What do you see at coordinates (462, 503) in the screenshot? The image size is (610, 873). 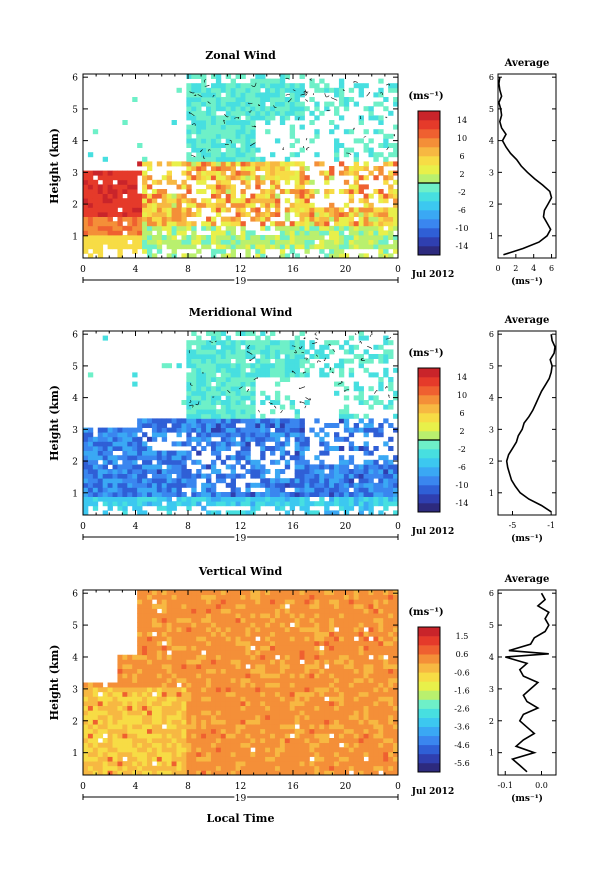 I see `colorbar-tick-label: -14` at bounding box center [462, 503].